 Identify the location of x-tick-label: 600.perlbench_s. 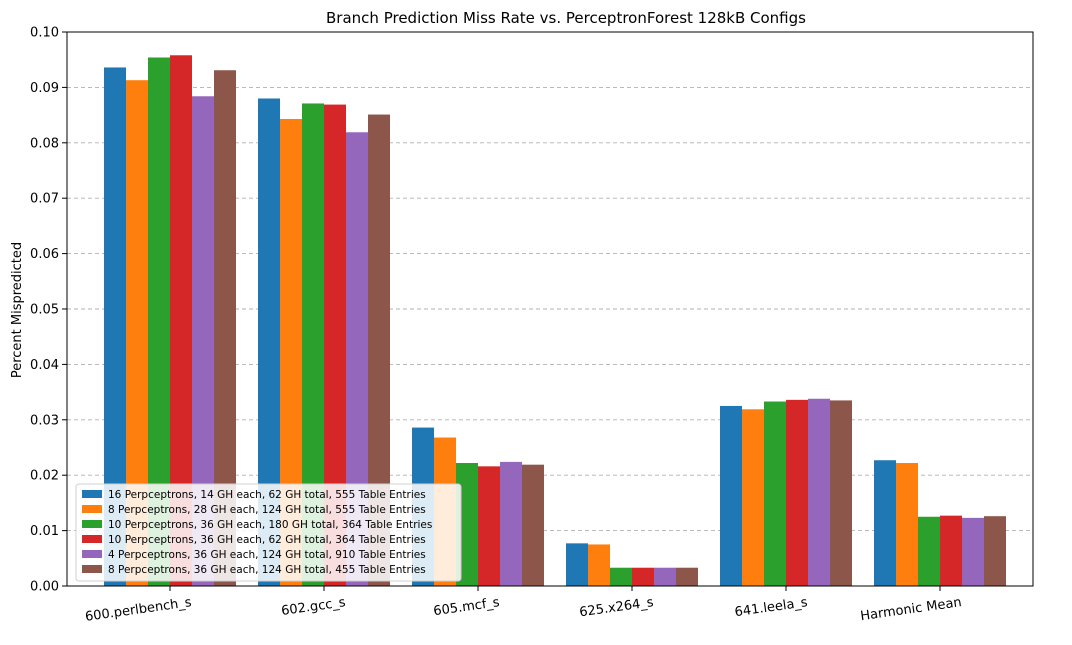
(138, 610).